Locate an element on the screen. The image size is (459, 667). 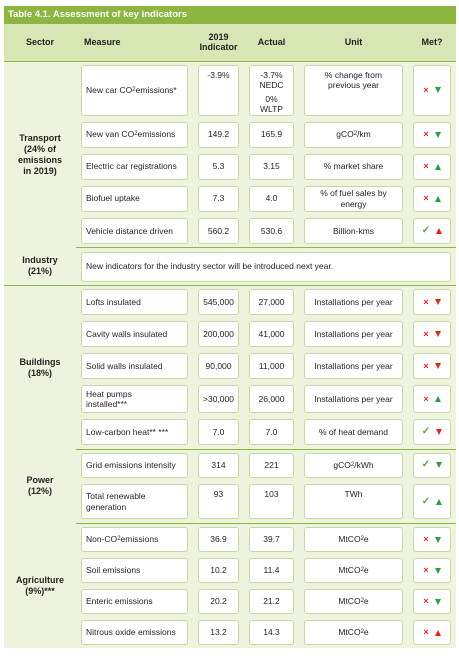
actual-cell: 11,000 is located at coordinates (271, 366).